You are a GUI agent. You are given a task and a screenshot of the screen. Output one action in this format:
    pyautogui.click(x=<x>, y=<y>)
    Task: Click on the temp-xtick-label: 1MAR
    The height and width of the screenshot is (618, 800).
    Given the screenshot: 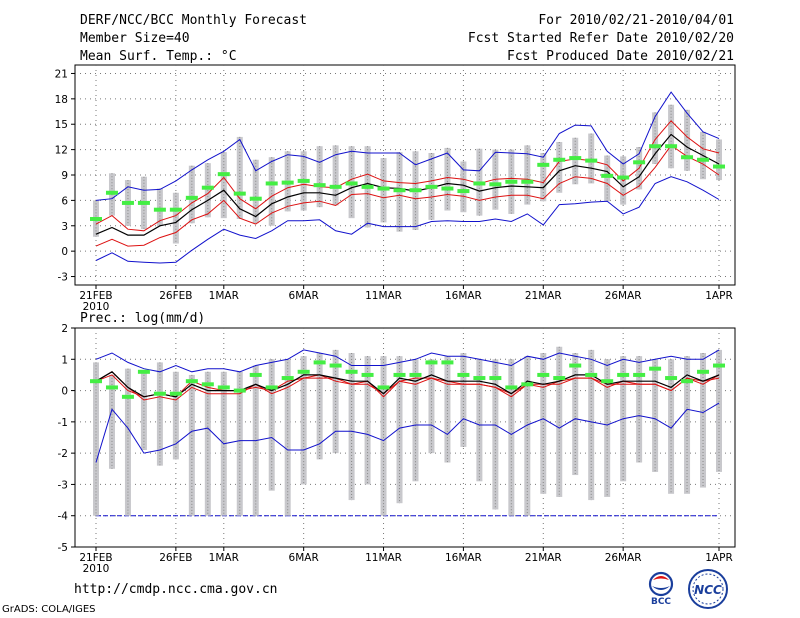 What is the action you would take?
    pyautogui.click(x=224, y=296)
    